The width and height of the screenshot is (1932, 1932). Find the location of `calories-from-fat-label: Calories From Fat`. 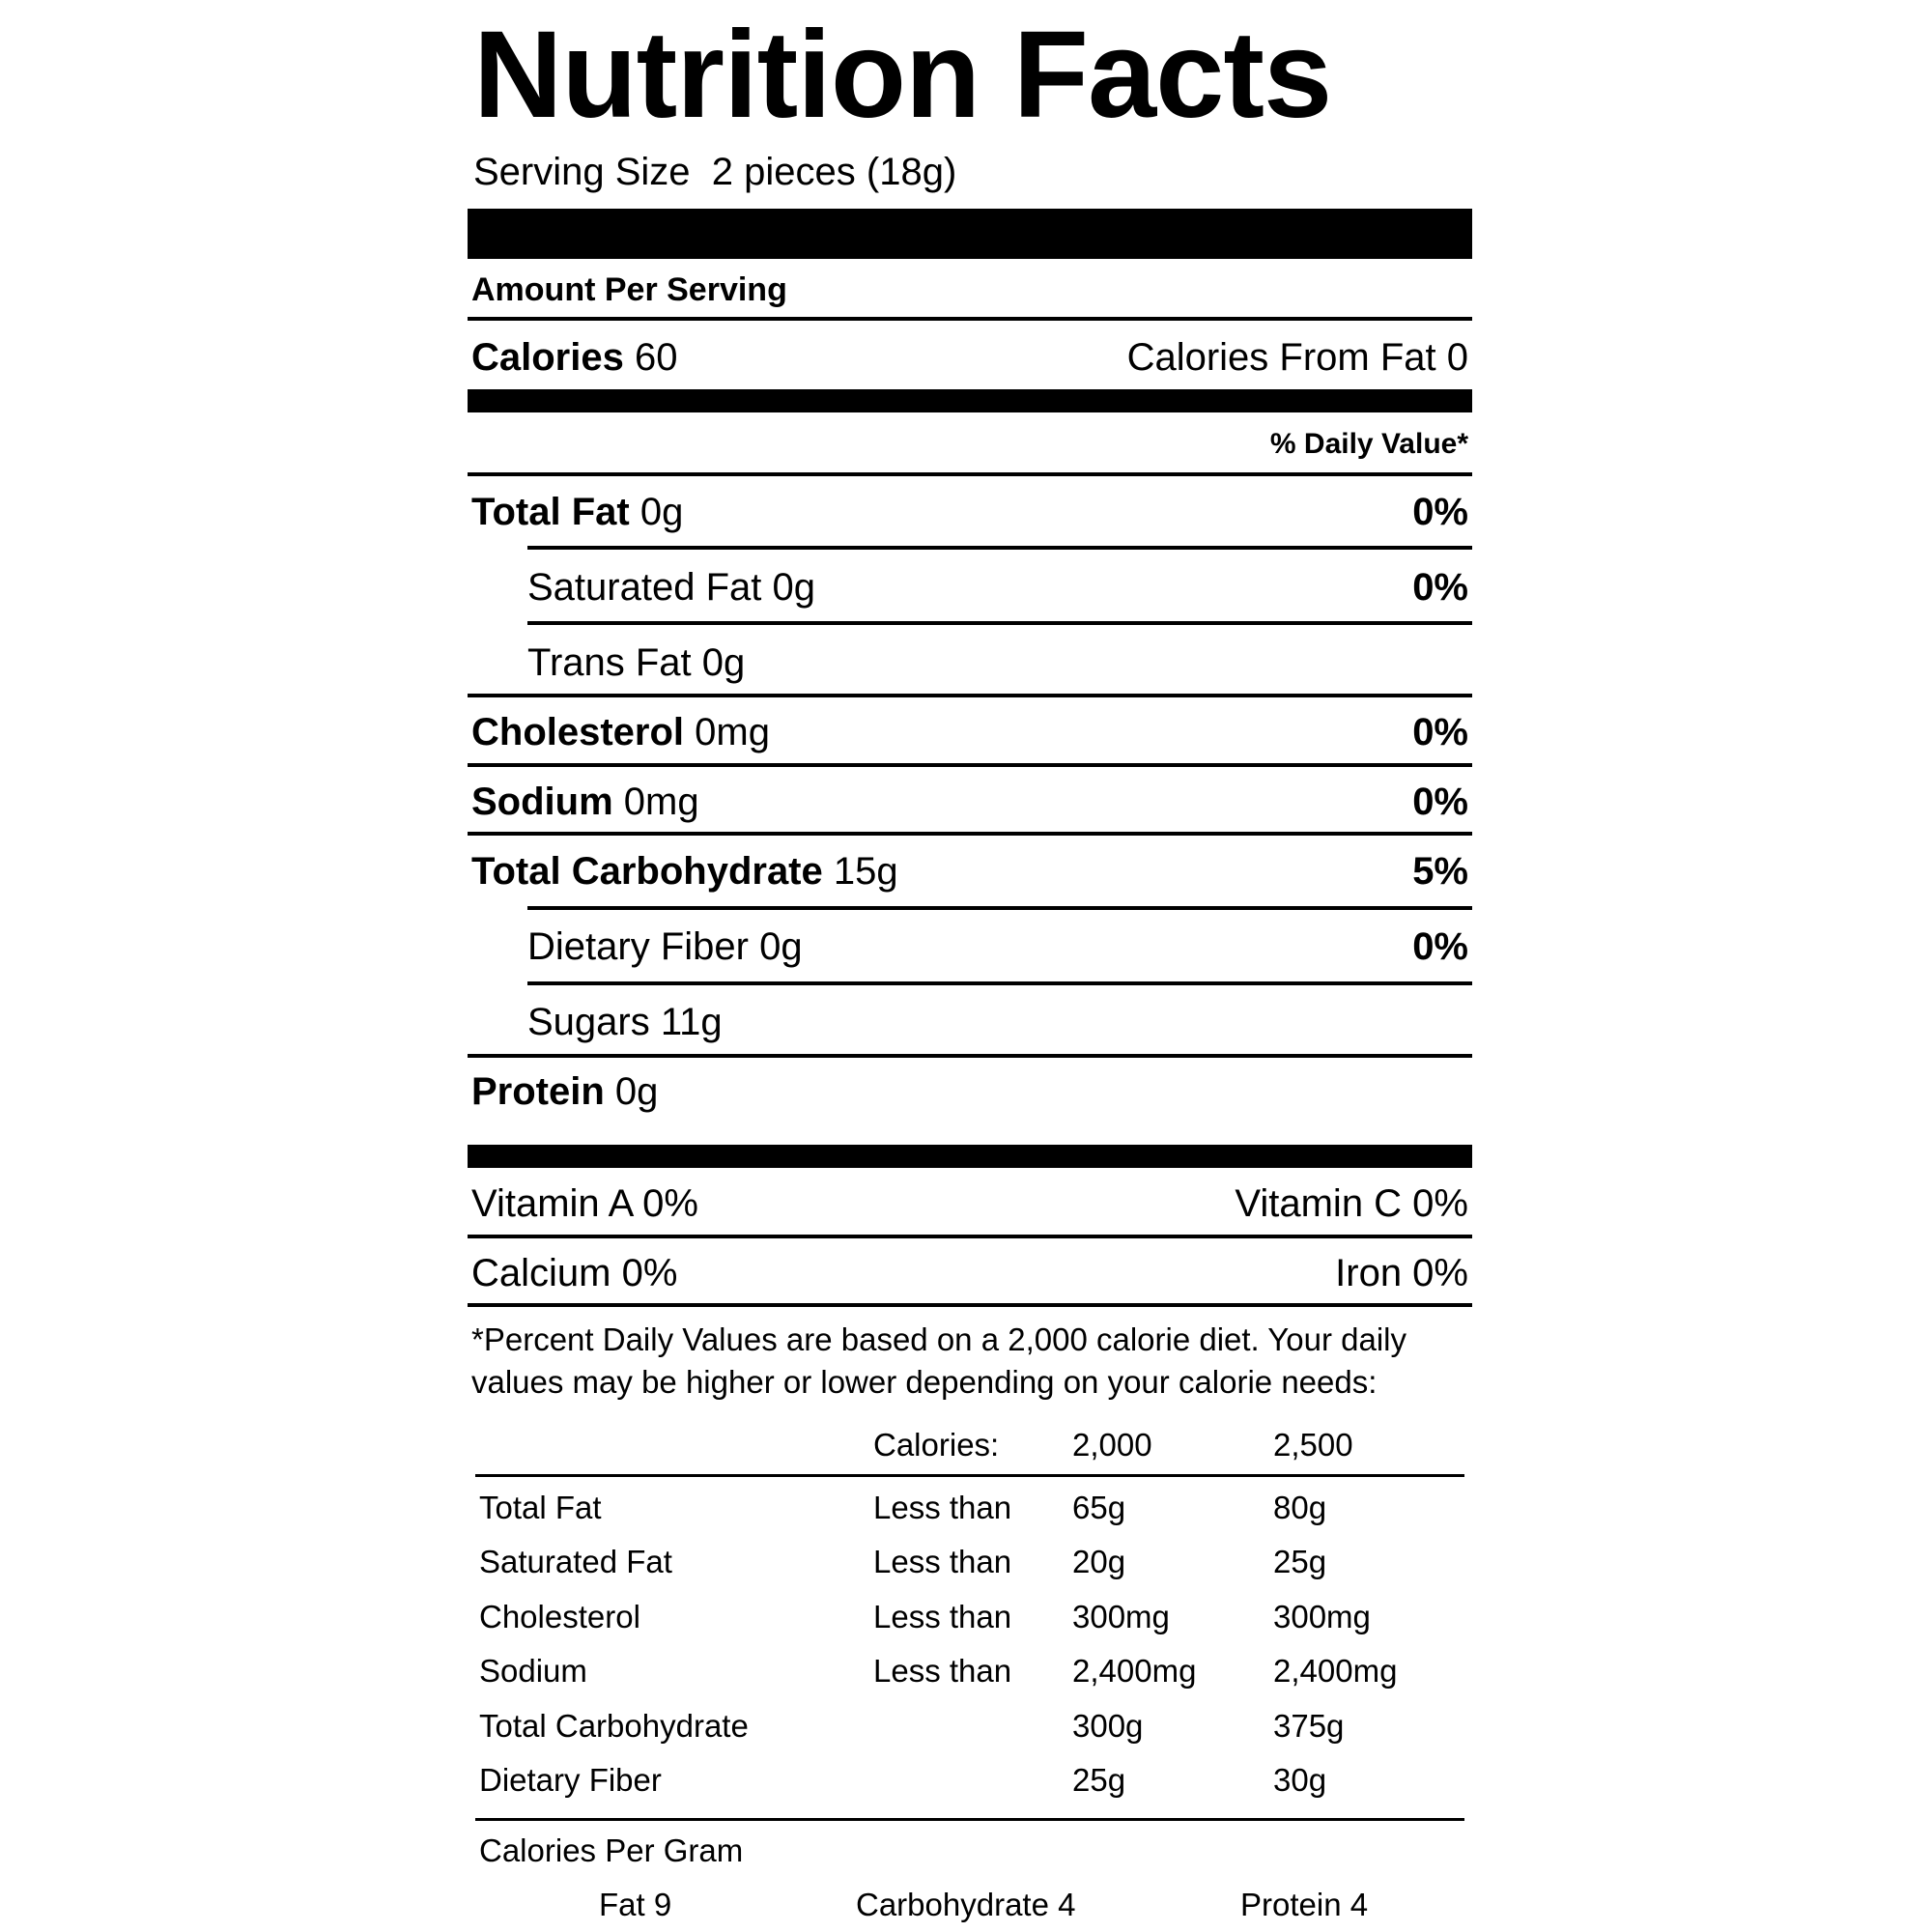

calories-from-fat-label: Calories From Fat is located at coordinates (1281, 357).